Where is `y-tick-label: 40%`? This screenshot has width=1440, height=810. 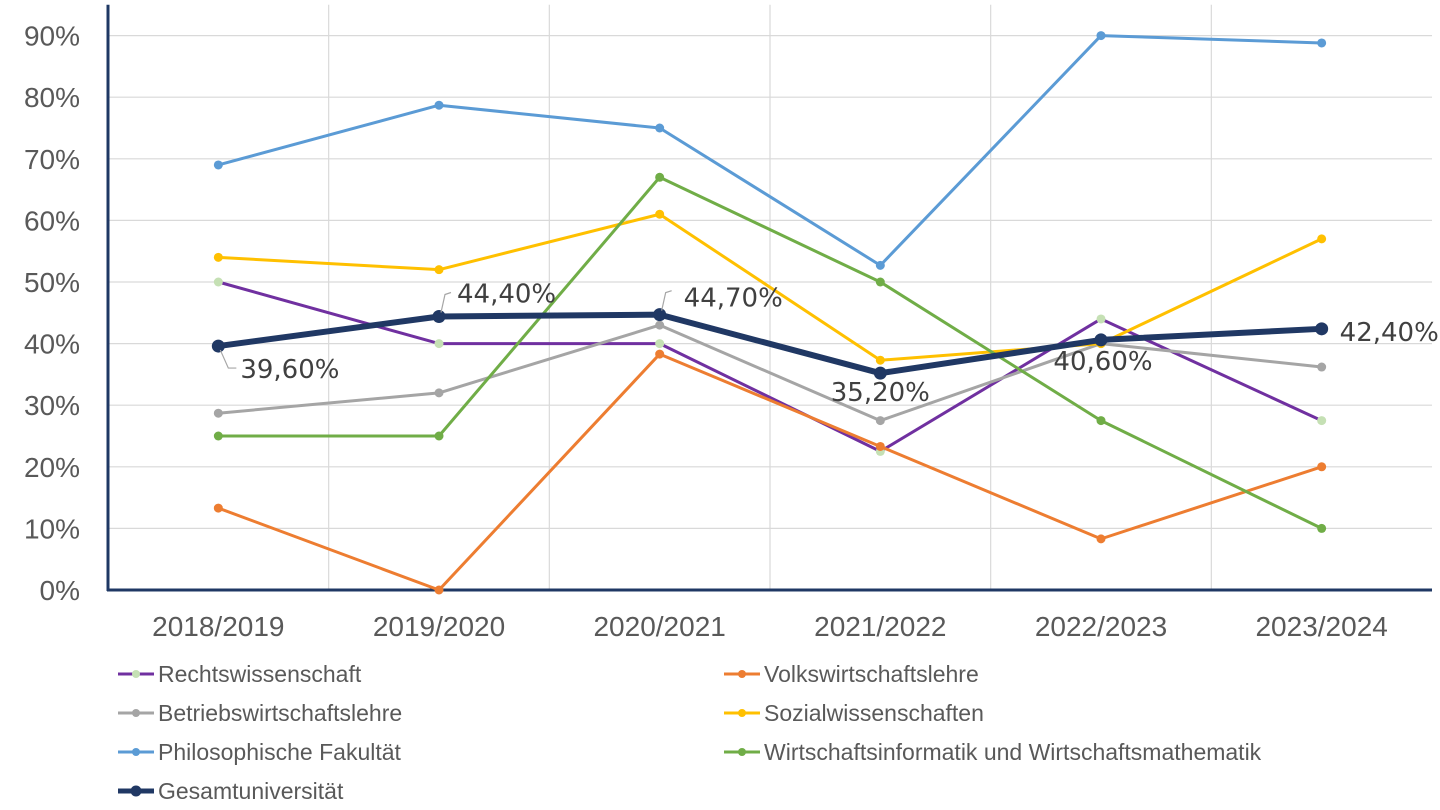
y-tick-label: 40% is located at coordinates (52, 344).